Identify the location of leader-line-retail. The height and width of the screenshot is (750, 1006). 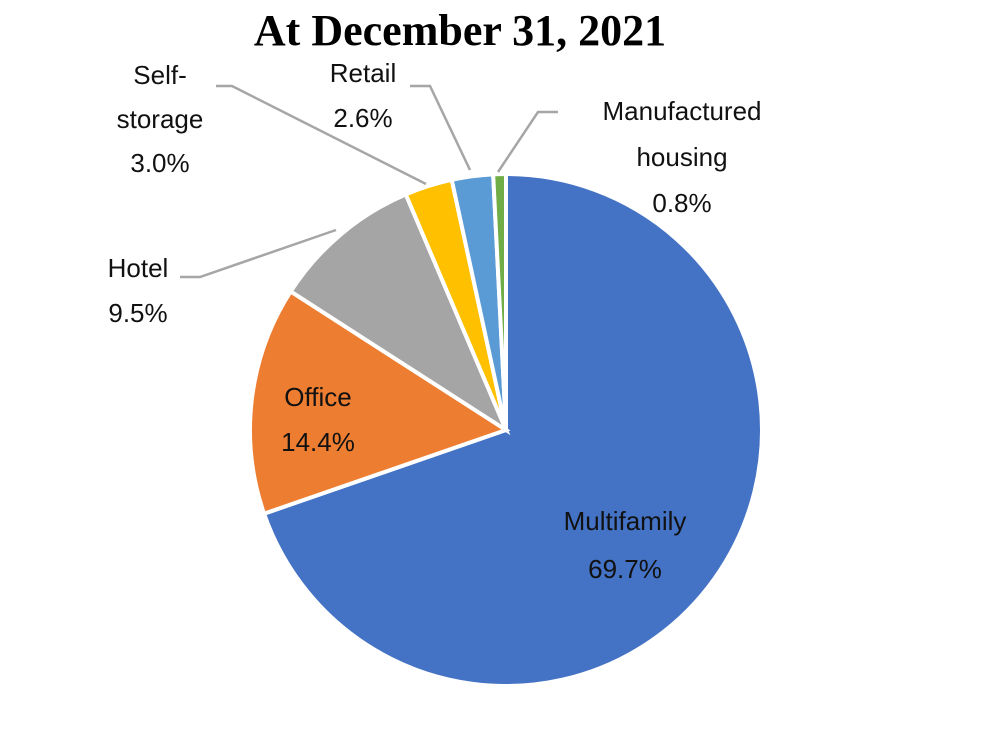
(441, 127).